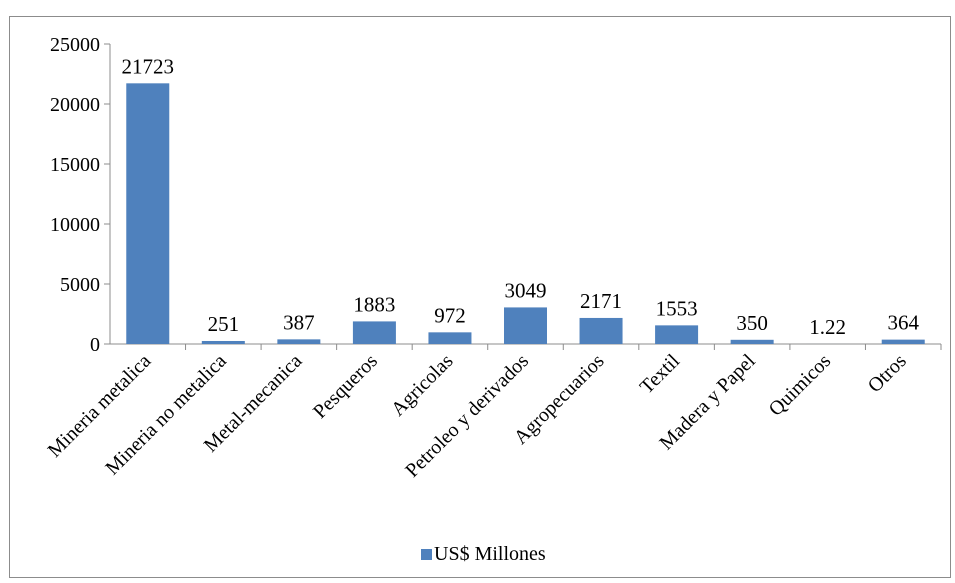 Image resolution: width=955 pixels, height=583 pixels. I want to click on x-tick-label: Pesqueros, so click(345, 386).